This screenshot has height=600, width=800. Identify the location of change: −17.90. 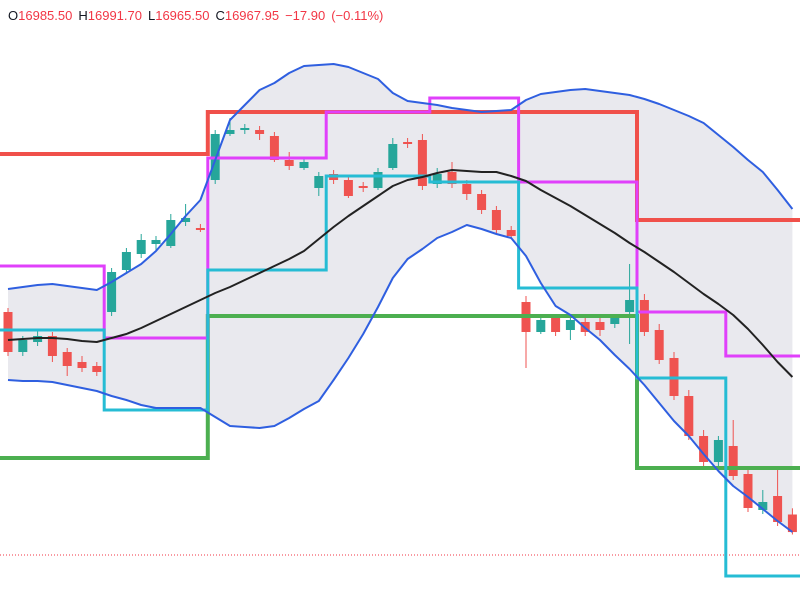
(305, 15).